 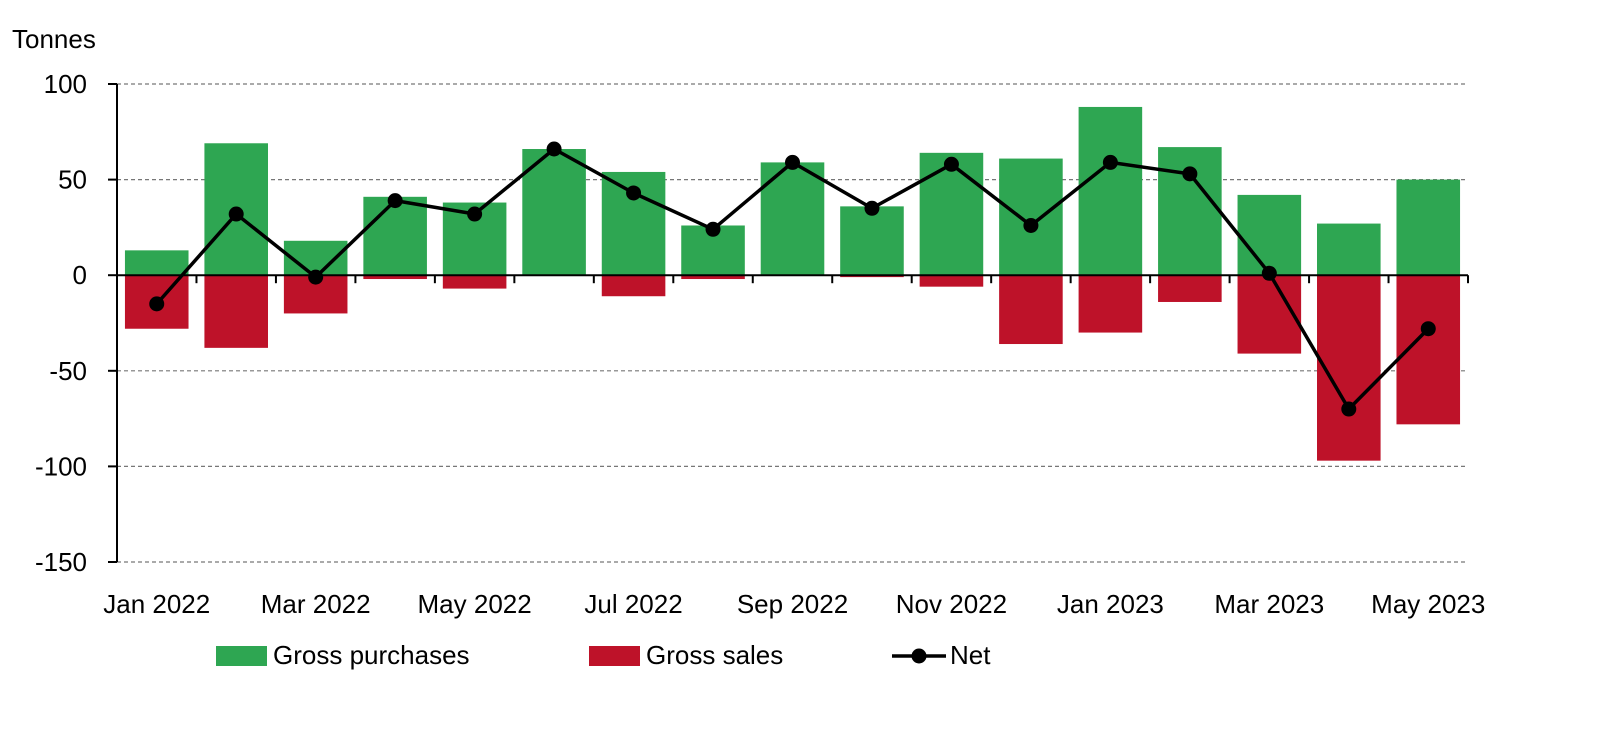 I want to click on x-tick-label: Jul 2022, so click(x=633, y=604).